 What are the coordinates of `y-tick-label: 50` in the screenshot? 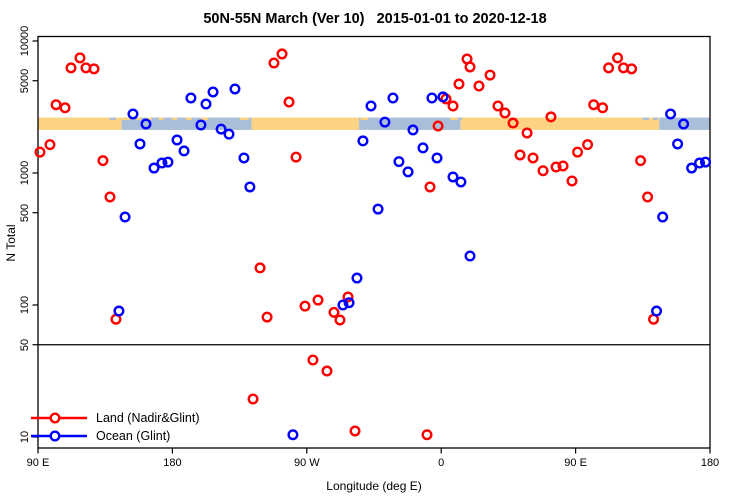 It's located at (25, 344).